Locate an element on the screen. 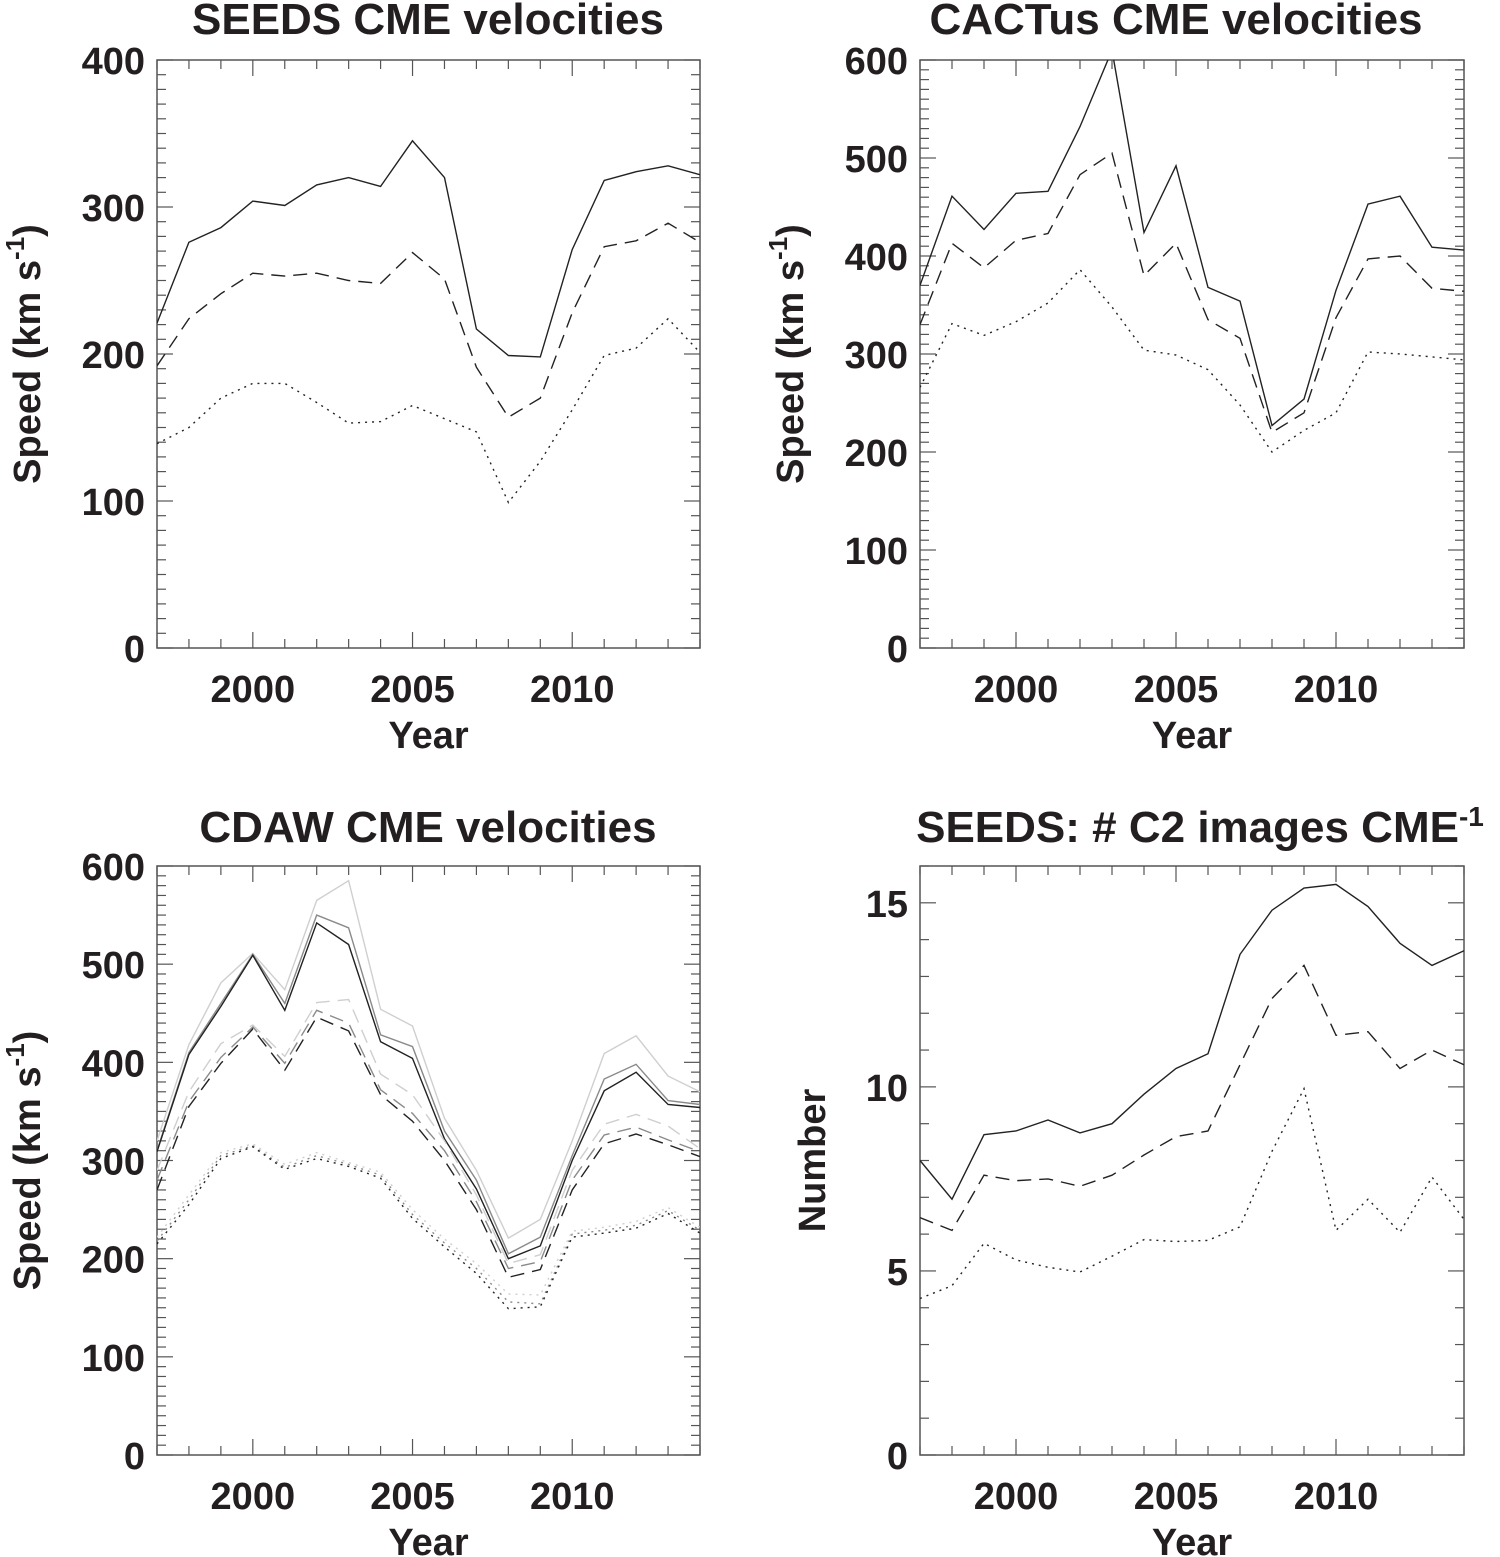 Image resolution: width=1500 pixels, height=1557 pixels. series-line-dashed is located at coordinates (428, 320).